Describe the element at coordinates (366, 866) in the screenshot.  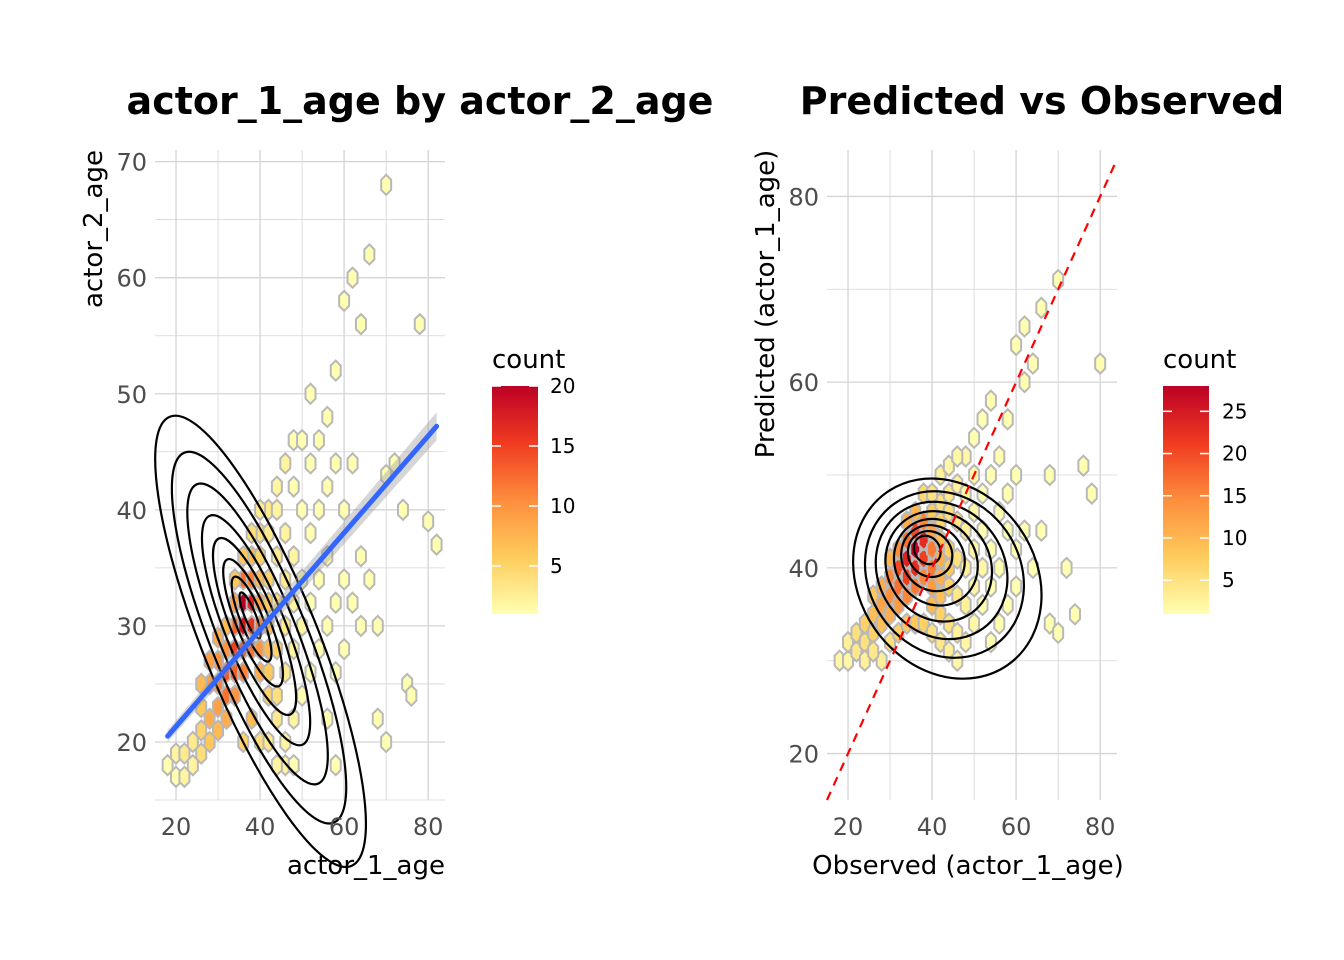
I see `x-axis-title-left: actor_1_age` at that location.